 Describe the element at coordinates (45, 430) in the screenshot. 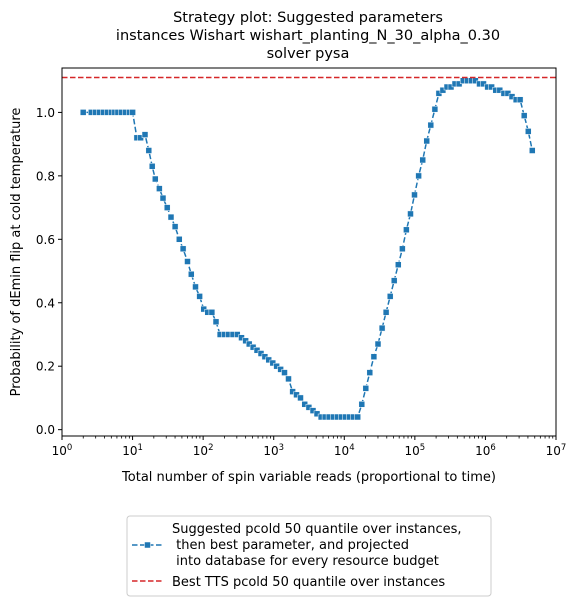

I see `y-tick-label: 0.0` at that location.